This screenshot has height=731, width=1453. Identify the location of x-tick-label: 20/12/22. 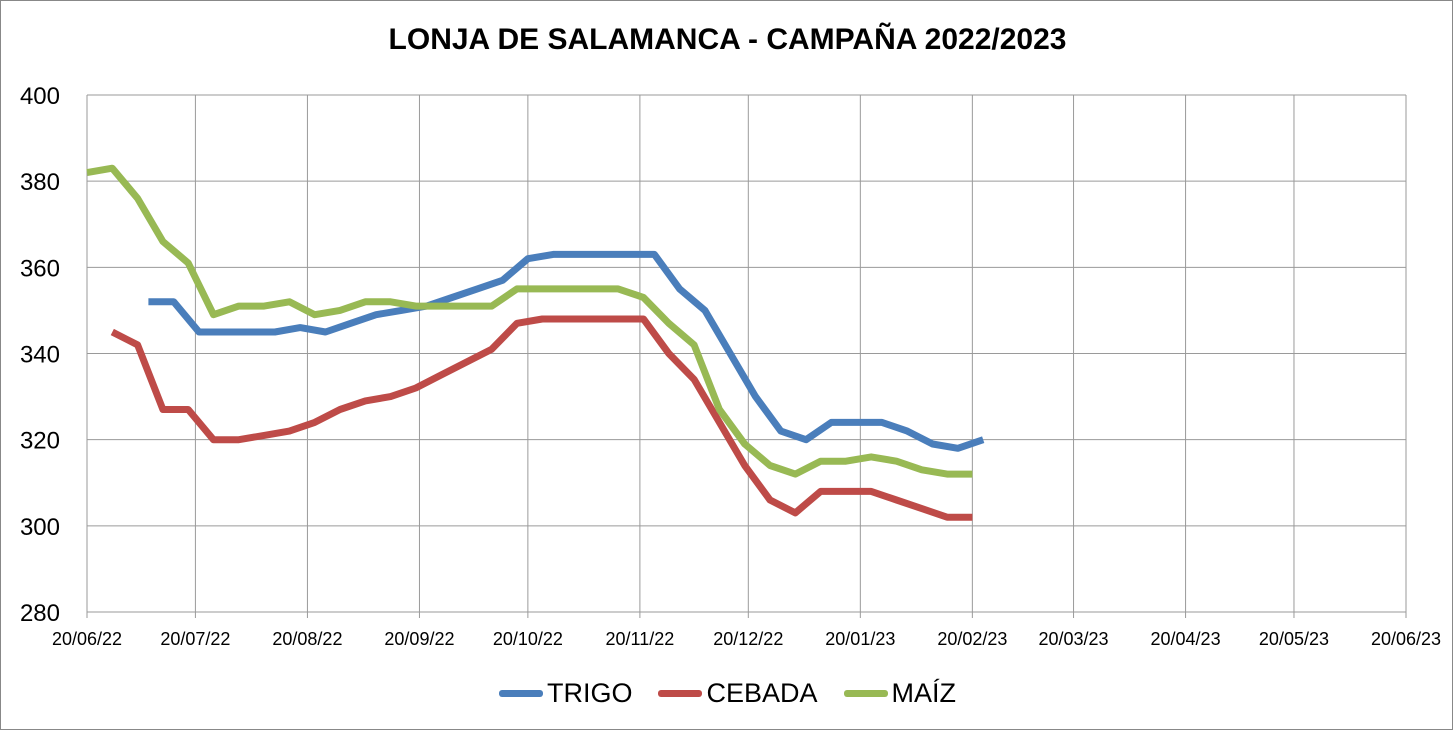
(748, 639).